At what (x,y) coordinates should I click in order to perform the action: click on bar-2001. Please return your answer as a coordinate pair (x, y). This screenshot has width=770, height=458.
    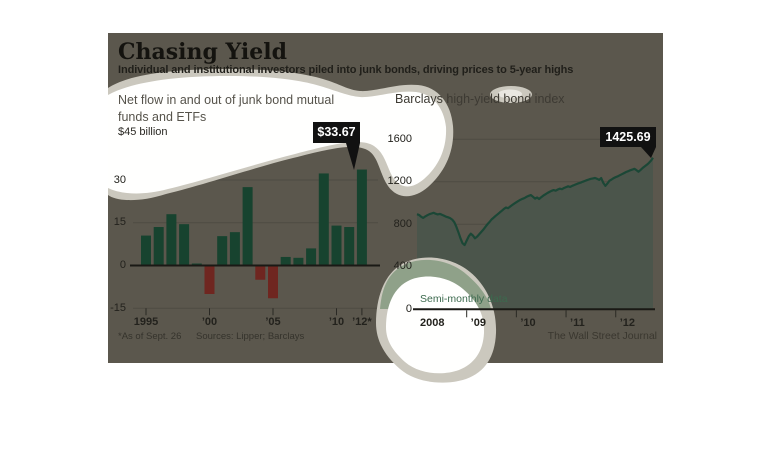
    Looking at the image, I should click on (222, 251).